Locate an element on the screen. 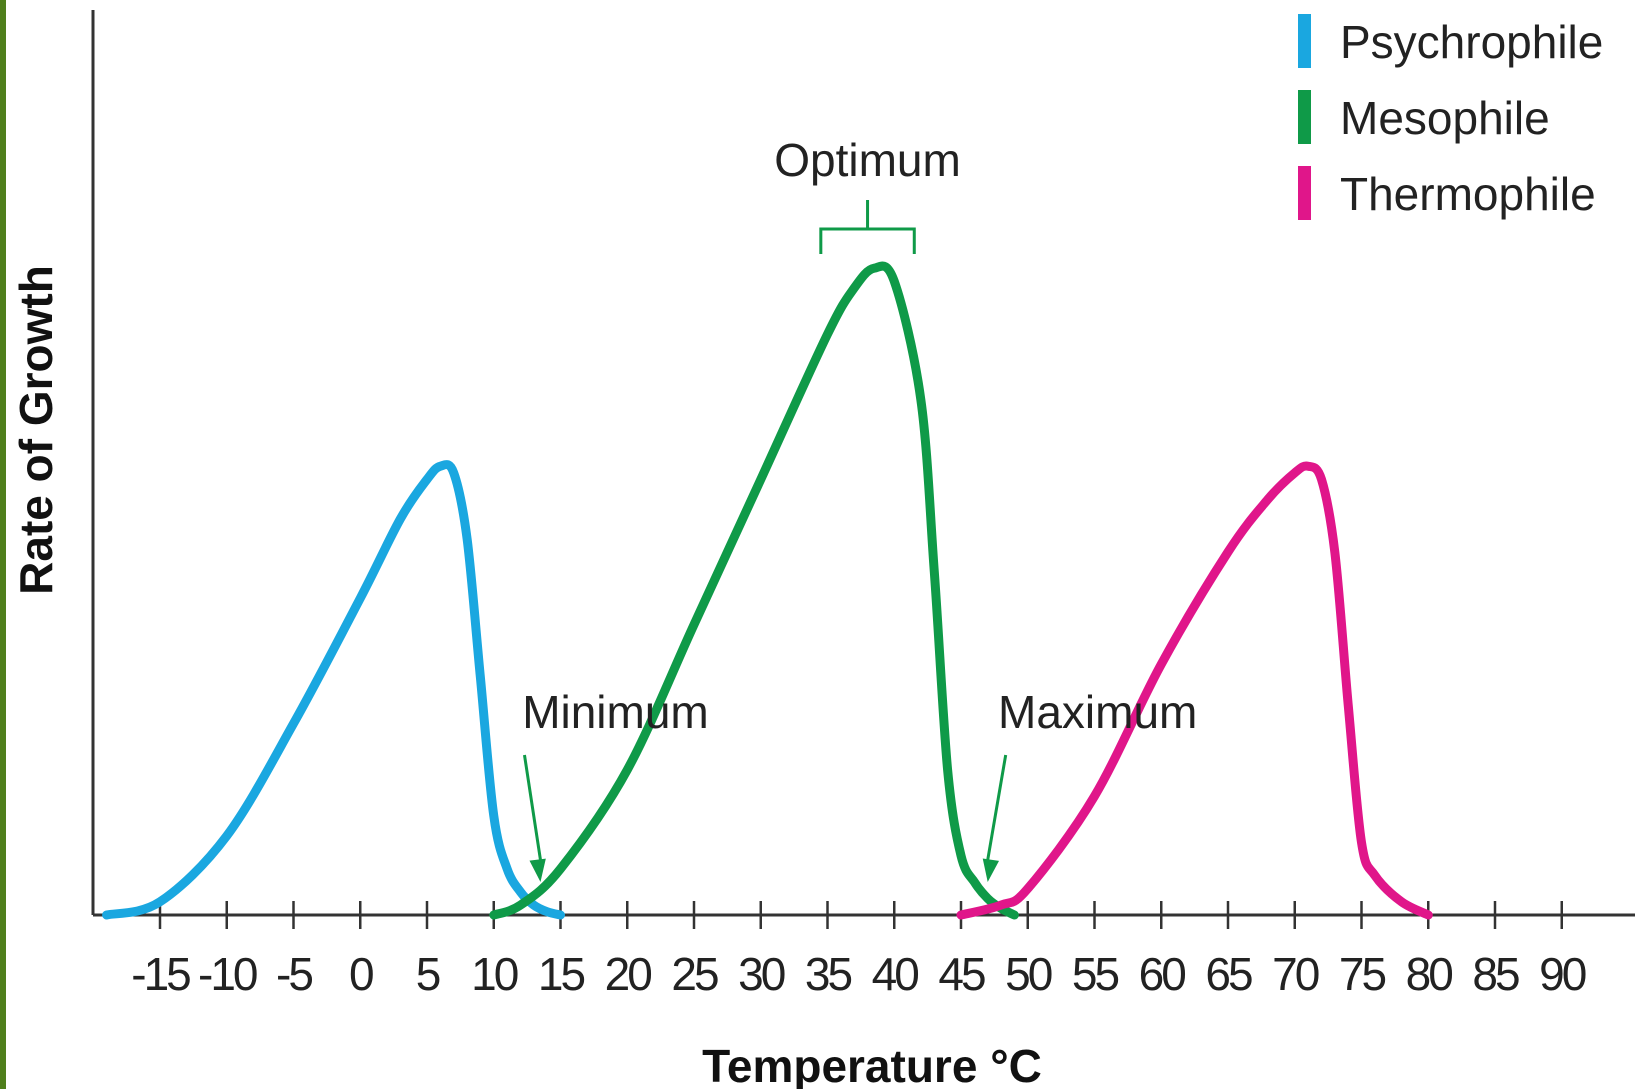 This screenshot has height=1089, width=1648. legend-label-thermophile: Thermophile is located at coordinates (1468, 194).